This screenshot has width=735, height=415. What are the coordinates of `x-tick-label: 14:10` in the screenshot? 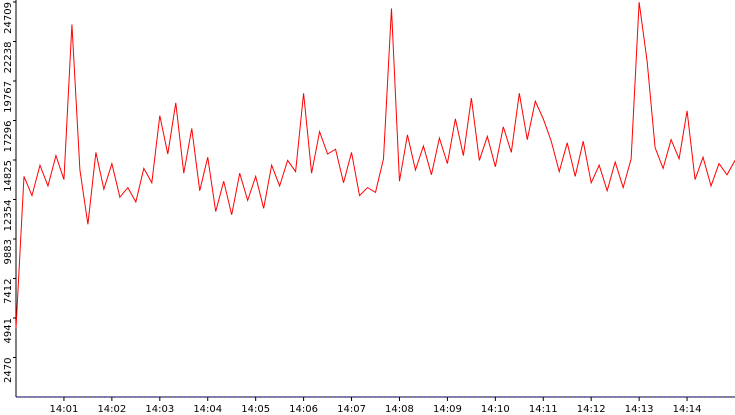 It's located at (495, 409).